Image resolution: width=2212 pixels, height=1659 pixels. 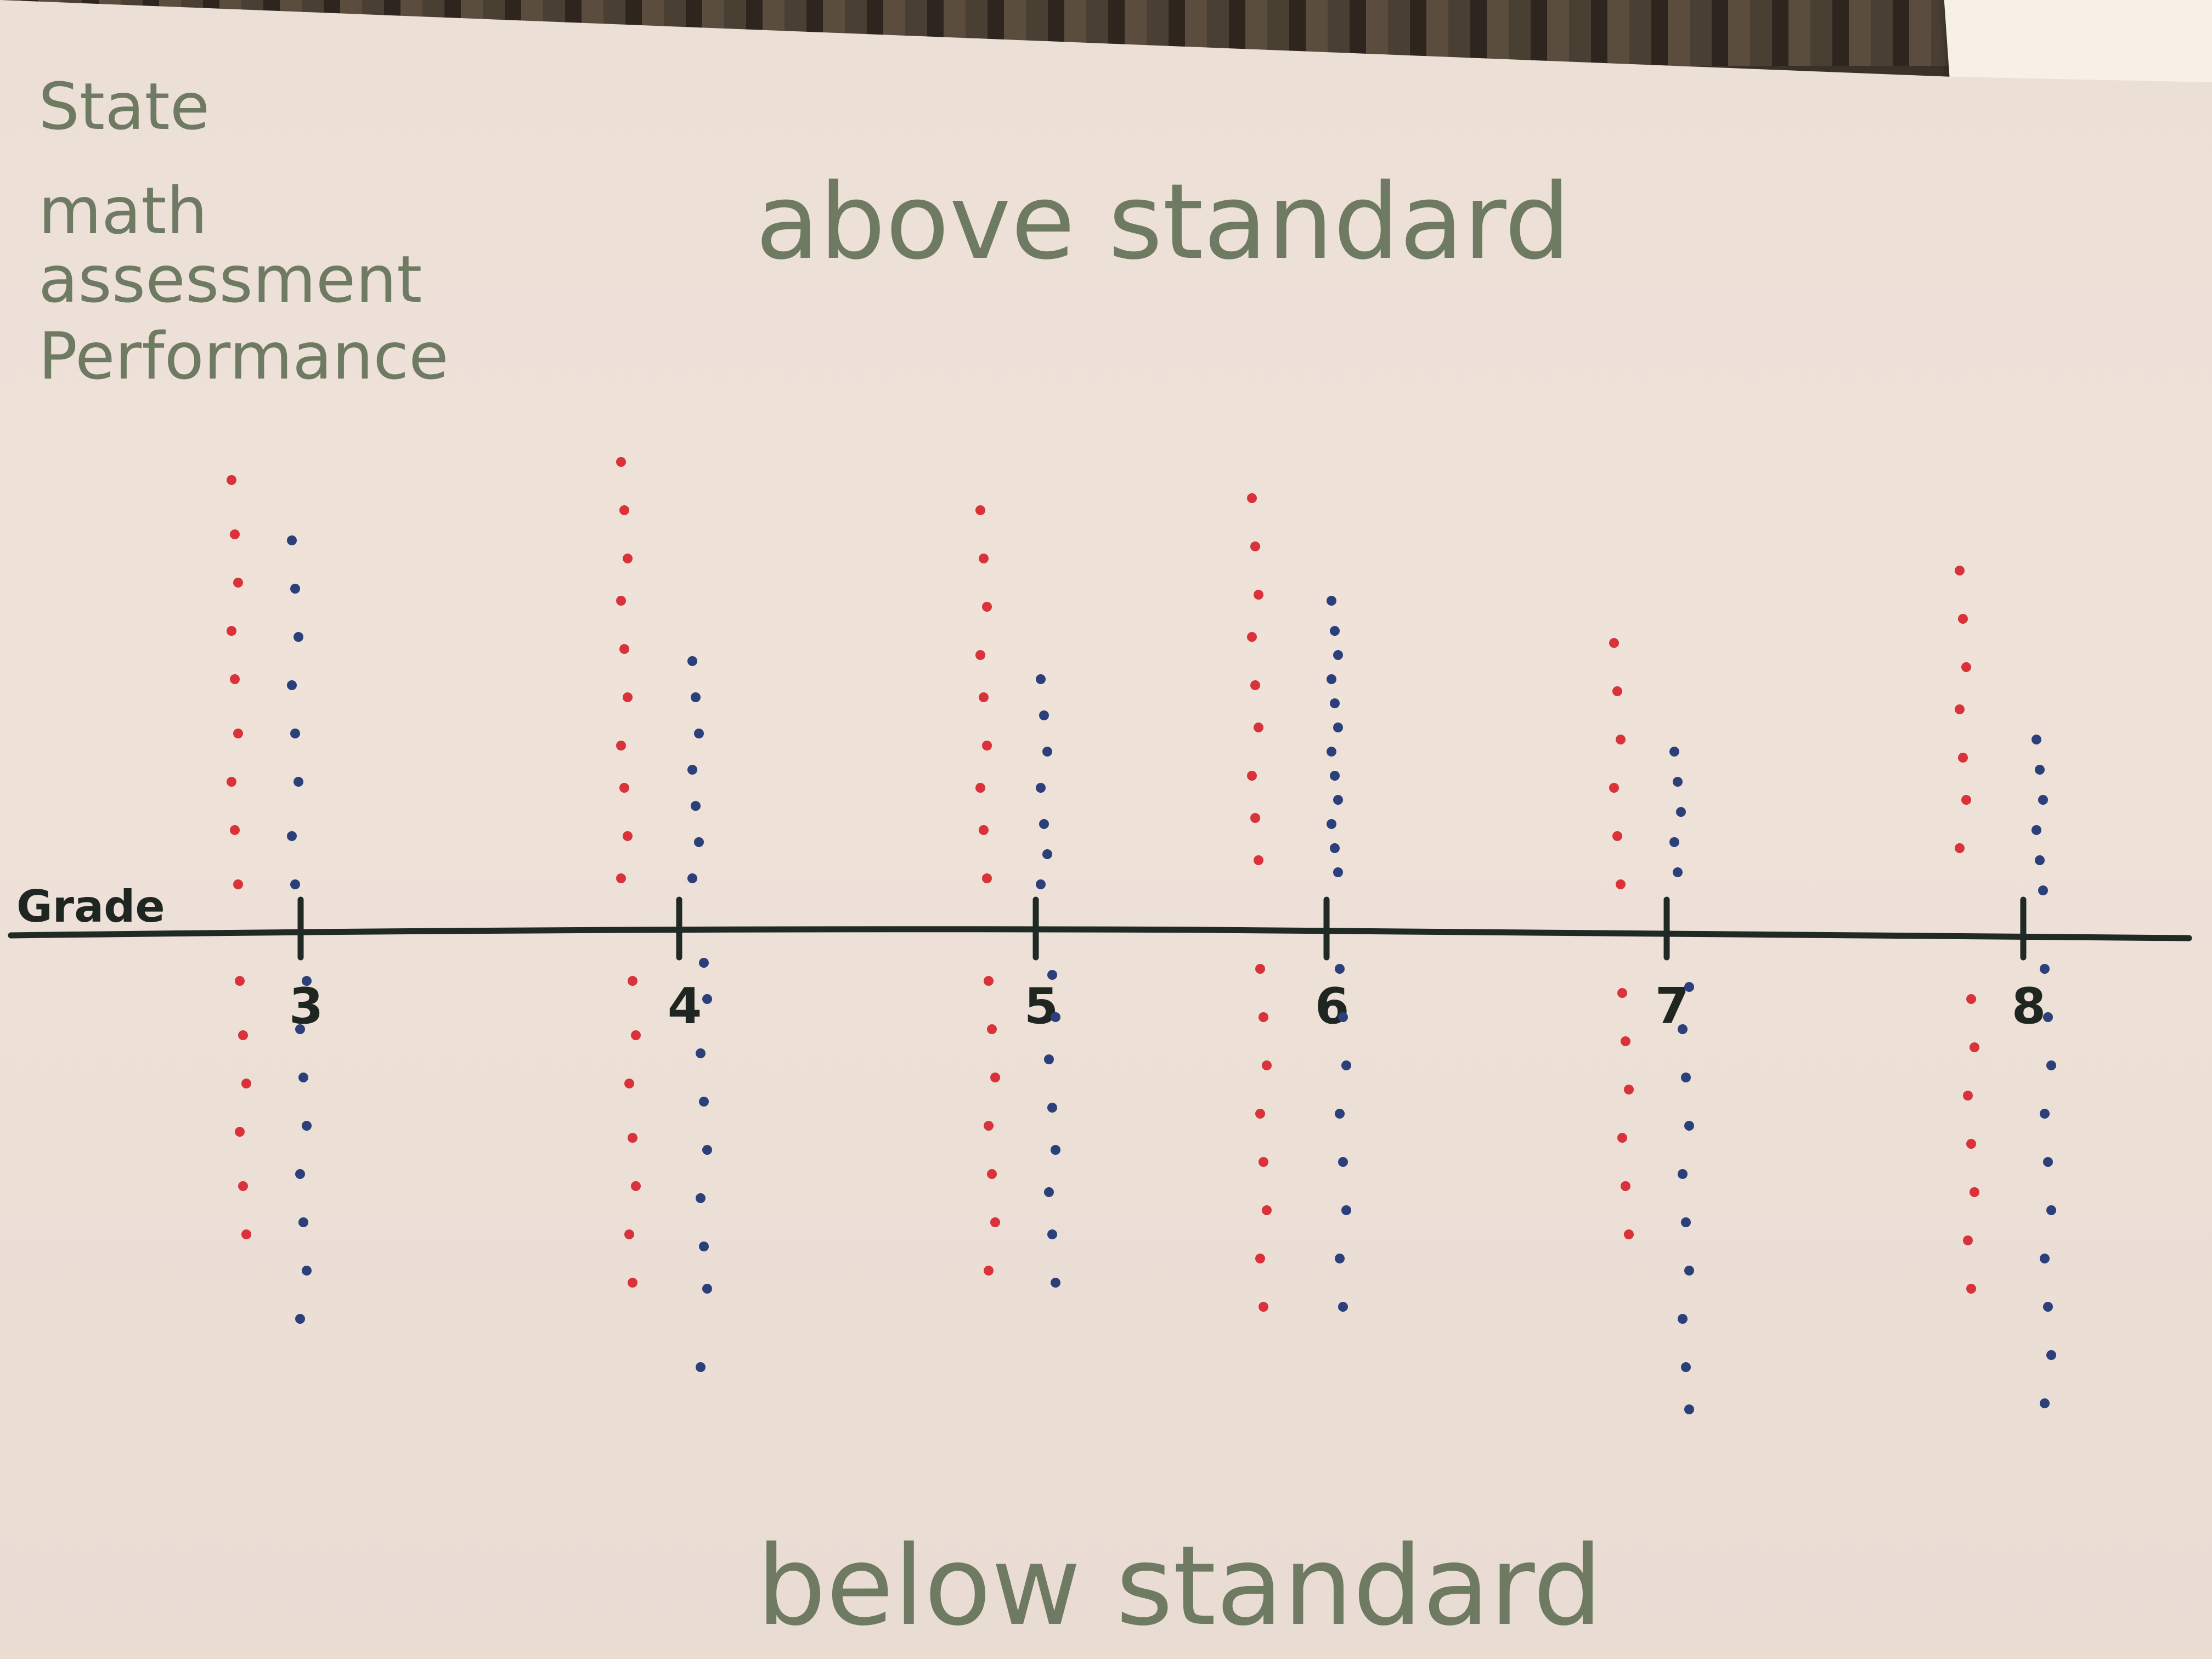 What do you see at coordinates (1041, 1007) in the screenshot?
I see `x-tick-label: 5` at bounding box center [1041, 1007].